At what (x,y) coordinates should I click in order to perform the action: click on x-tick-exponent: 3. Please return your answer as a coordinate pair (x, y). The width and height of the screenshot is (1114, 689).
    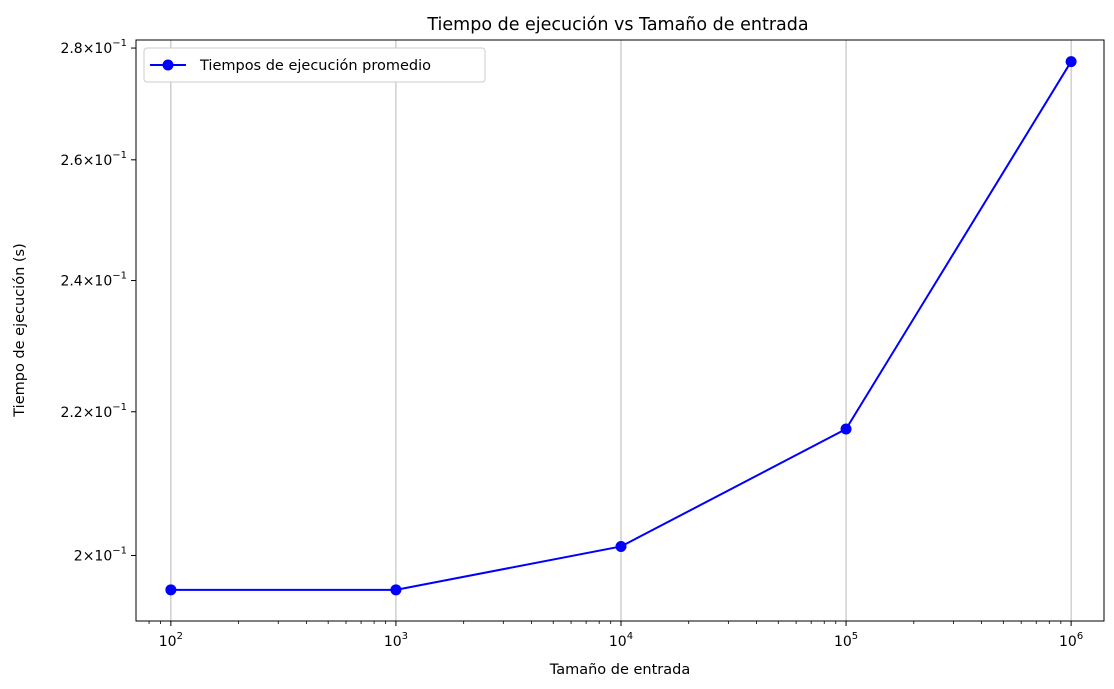
    Looking at the image, I should click on (405, 636).